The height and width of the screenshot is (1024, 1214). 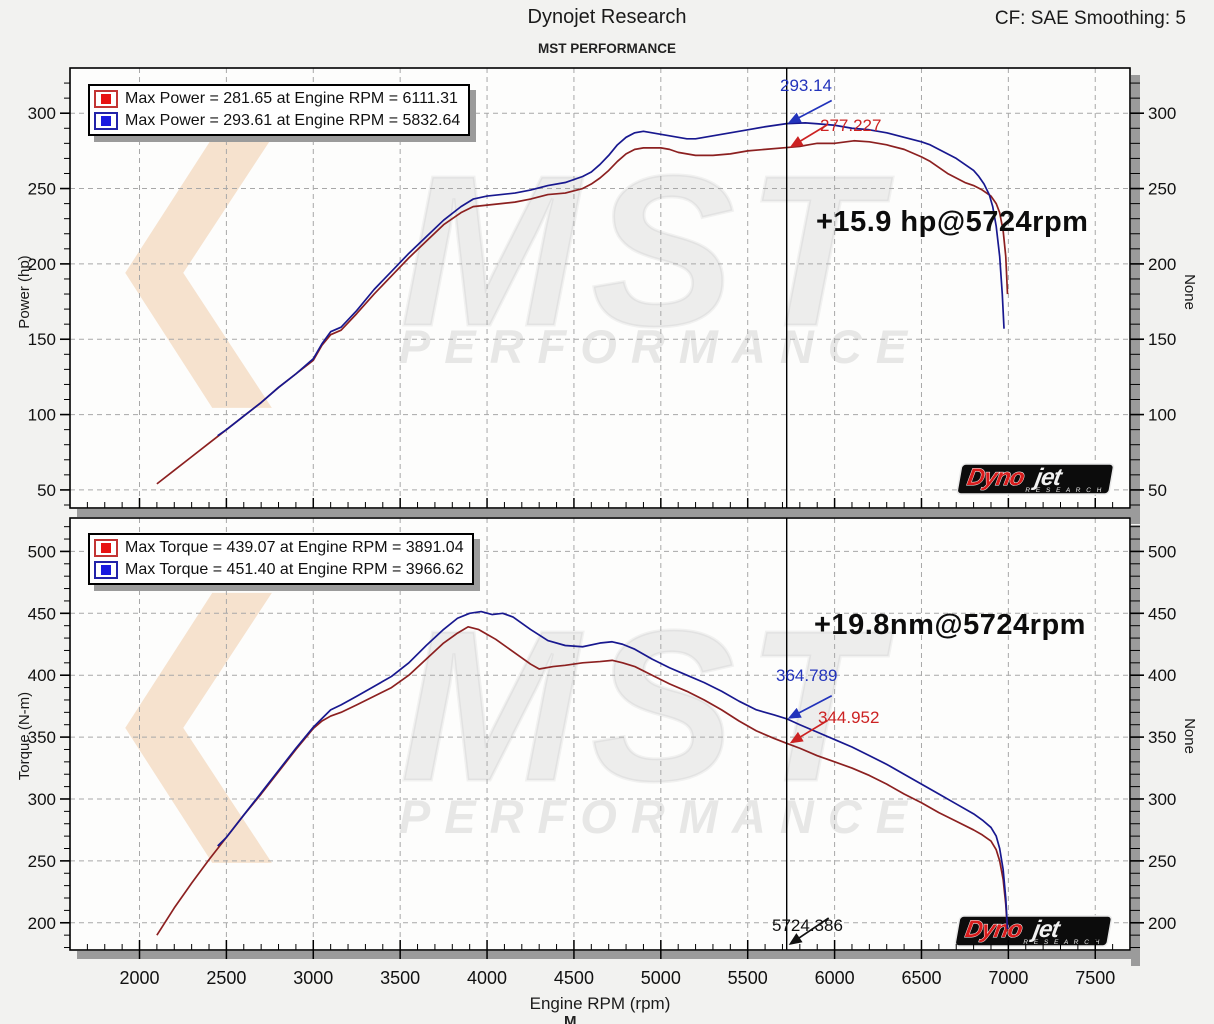 I want to click on torque-cursor-value-red: 344.952, so click(x=849, y=717).